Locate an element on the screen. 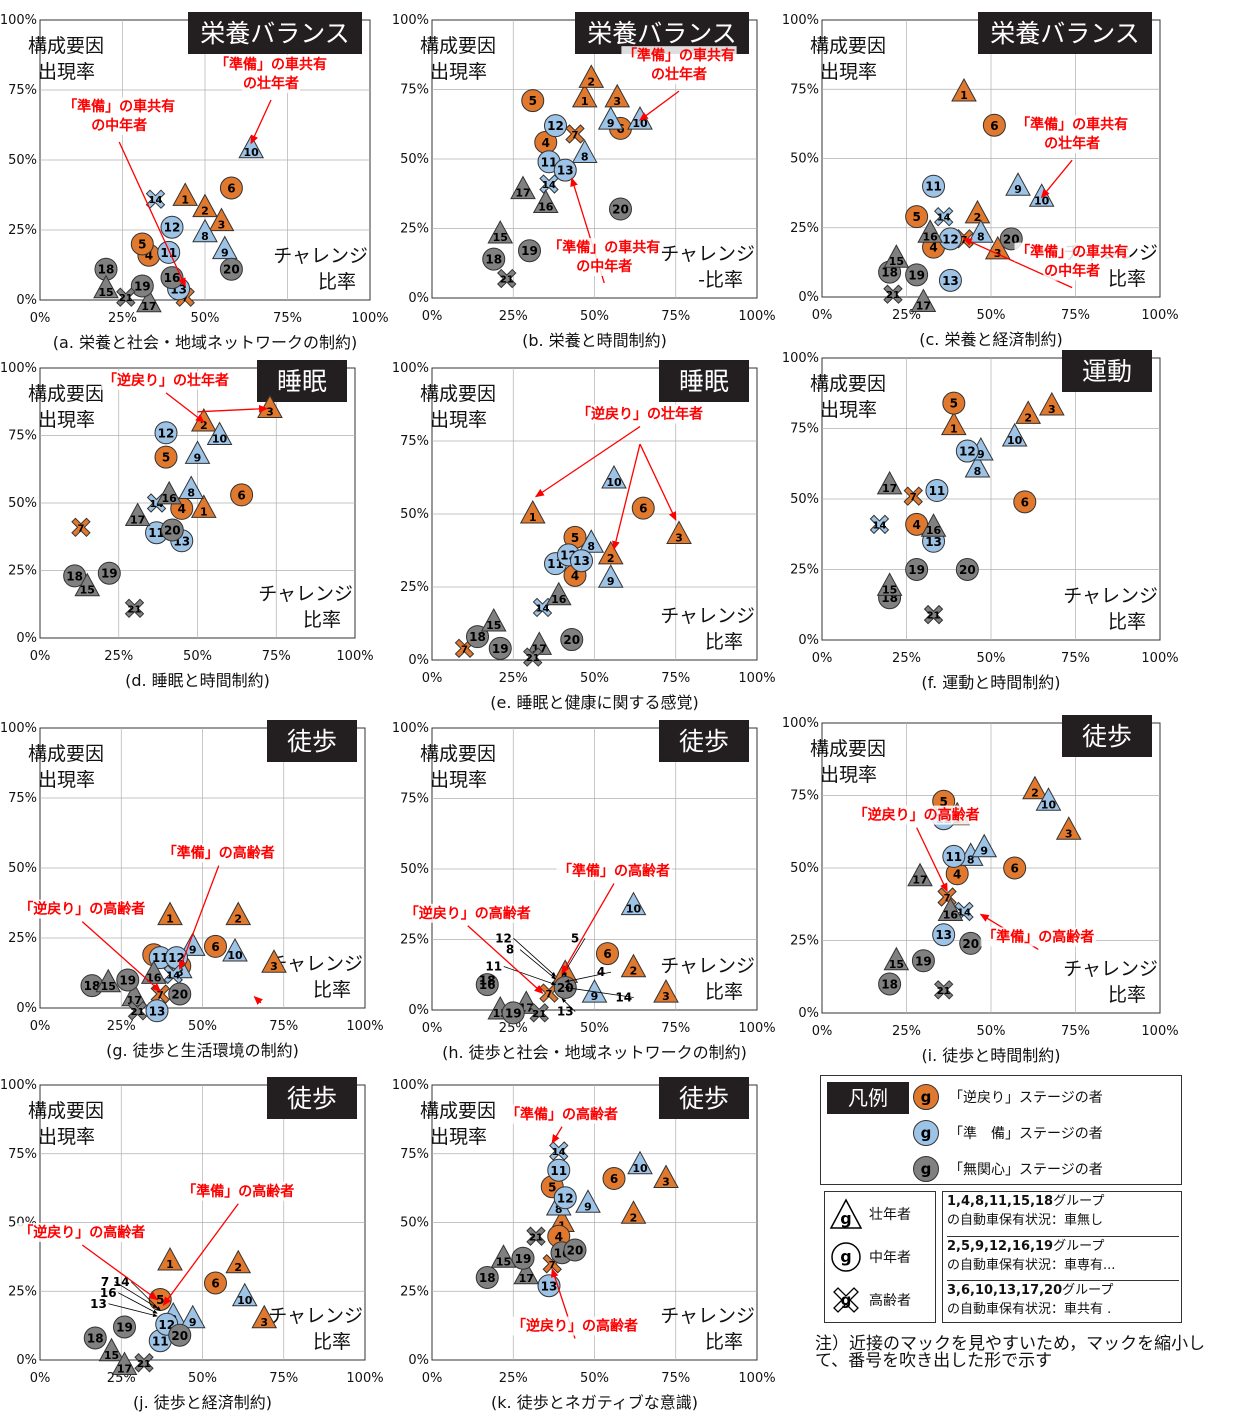 The image size is (1240, 1425). x-axis-title: -比率 is located at coordinates (720, 280).